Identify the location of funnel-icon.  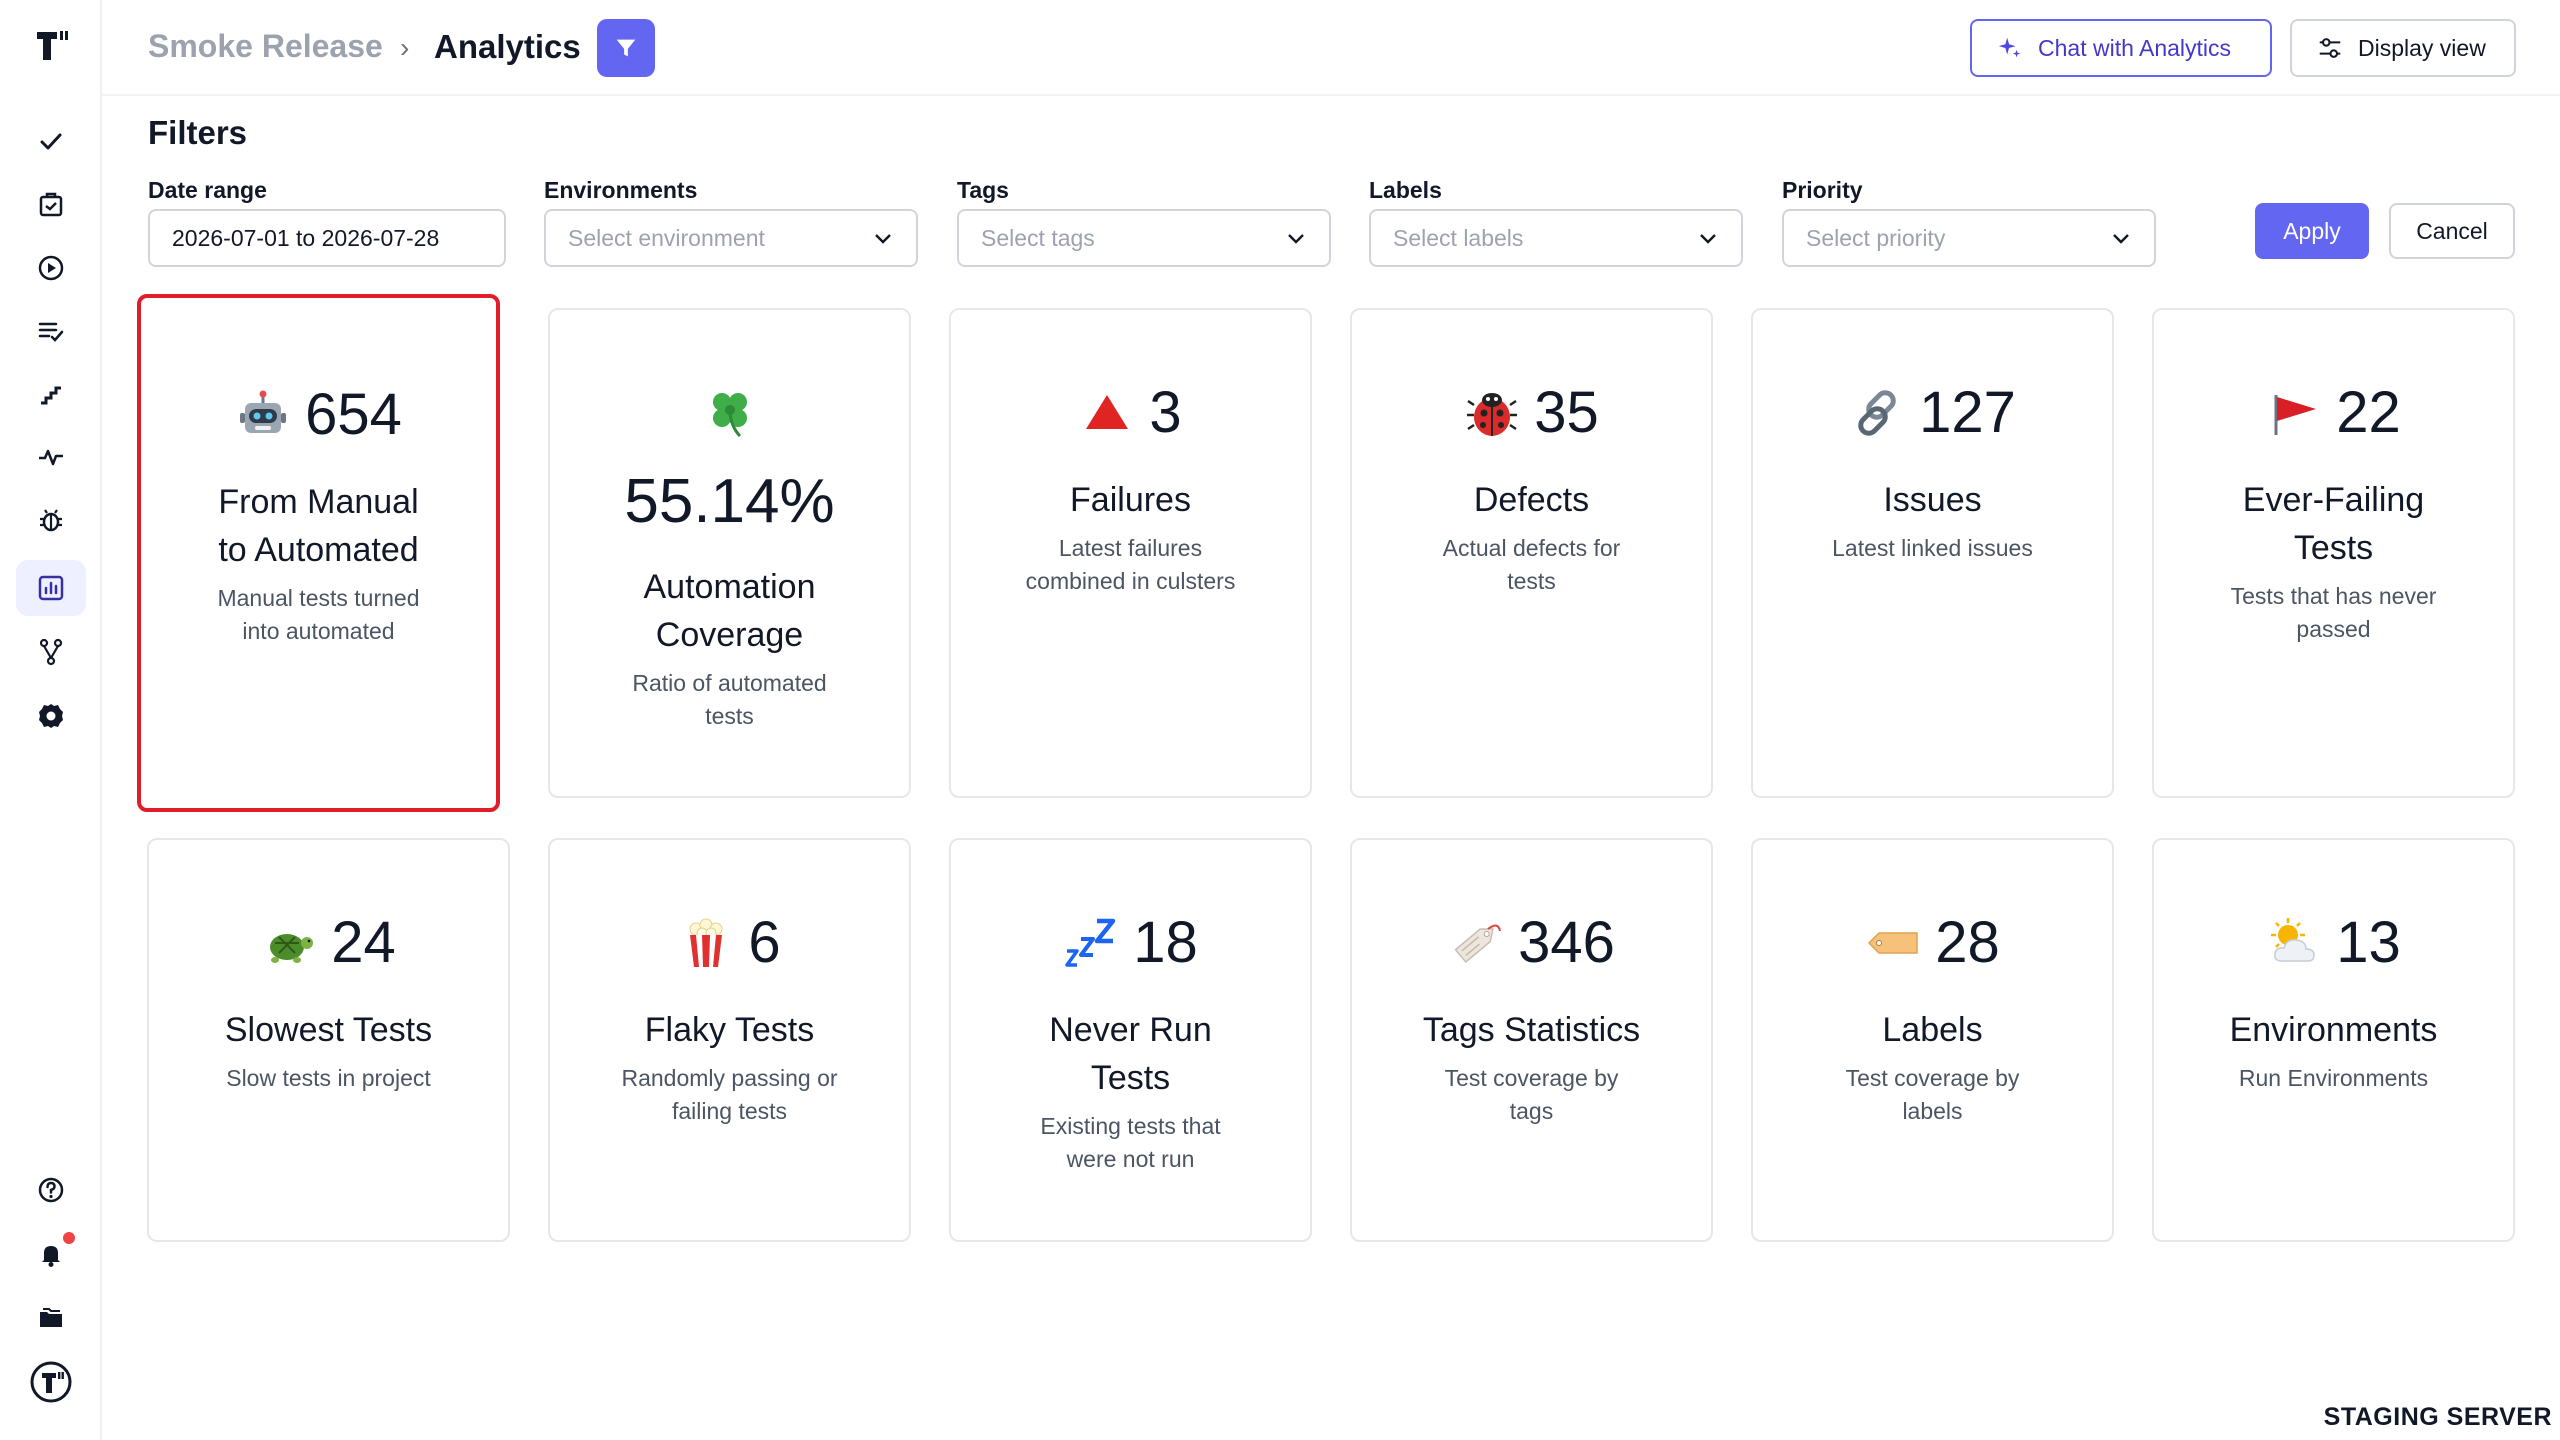
(626, 48).